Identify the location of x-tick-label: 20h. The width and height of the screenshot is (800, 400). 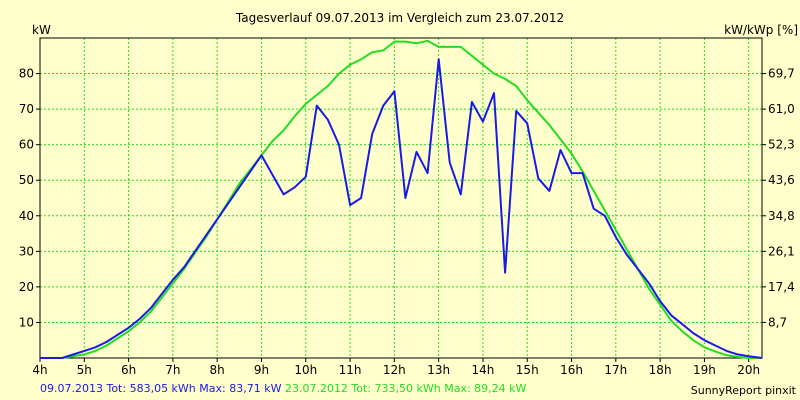
(748, 370).